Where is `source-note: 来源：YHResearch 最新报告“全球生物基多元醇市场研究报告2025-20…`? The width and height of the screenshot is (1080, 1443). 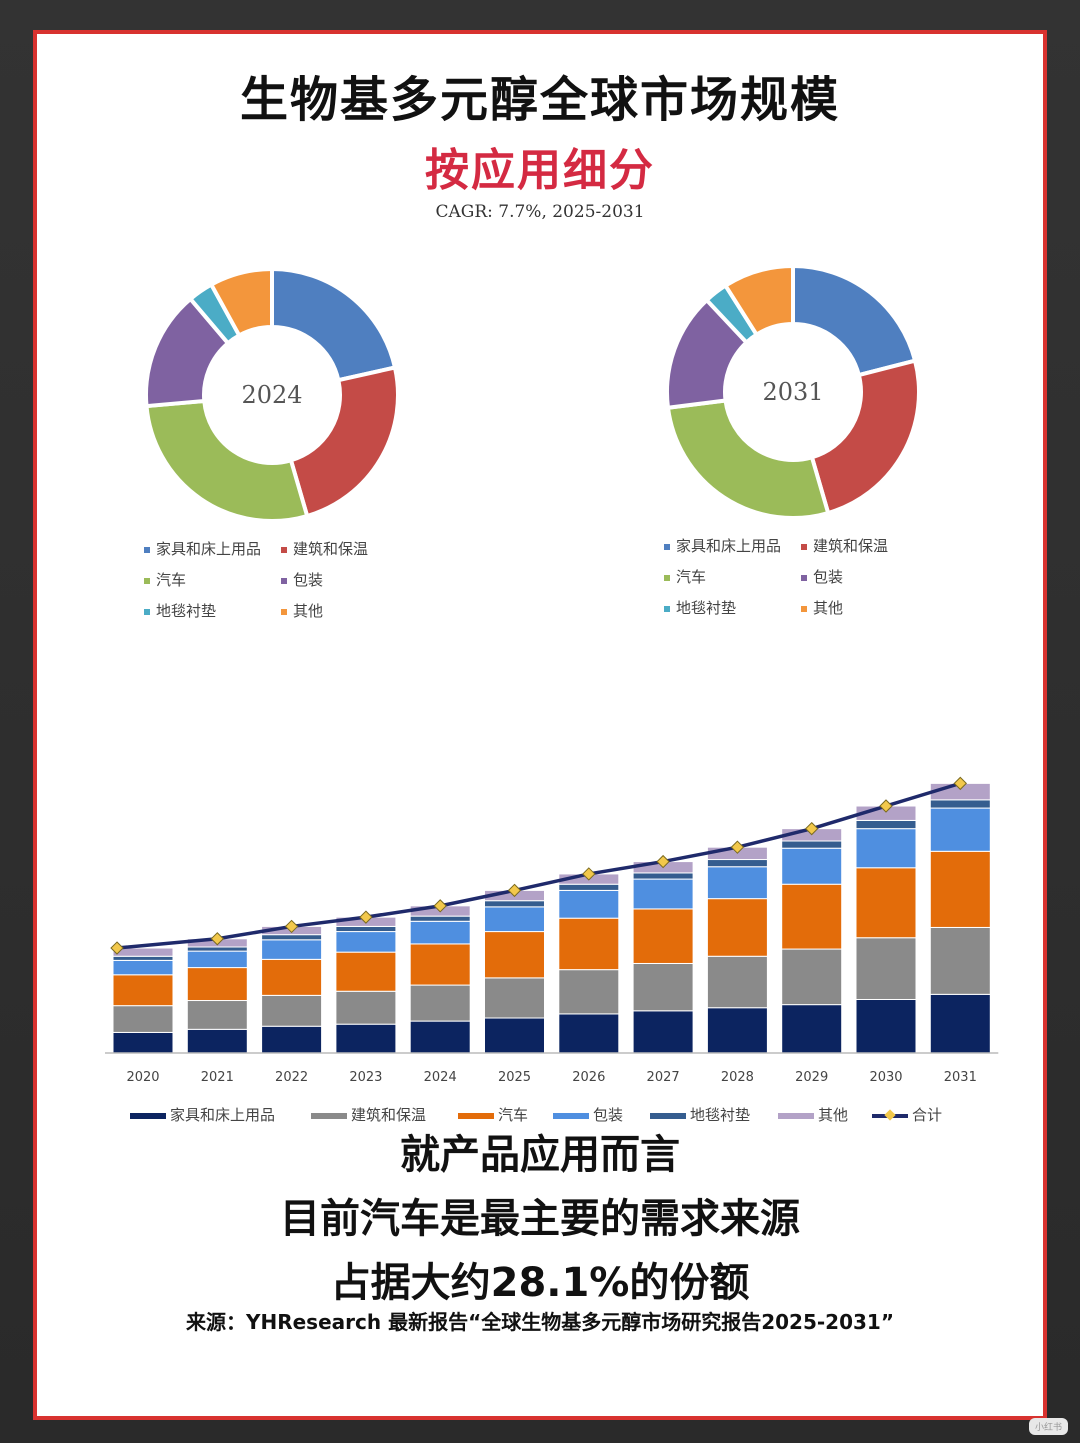
source-note: 来源：YHResearch 最新报告“全球生物基多元醇市场研究报告2025-20… is located at coordinates (540, 1322).